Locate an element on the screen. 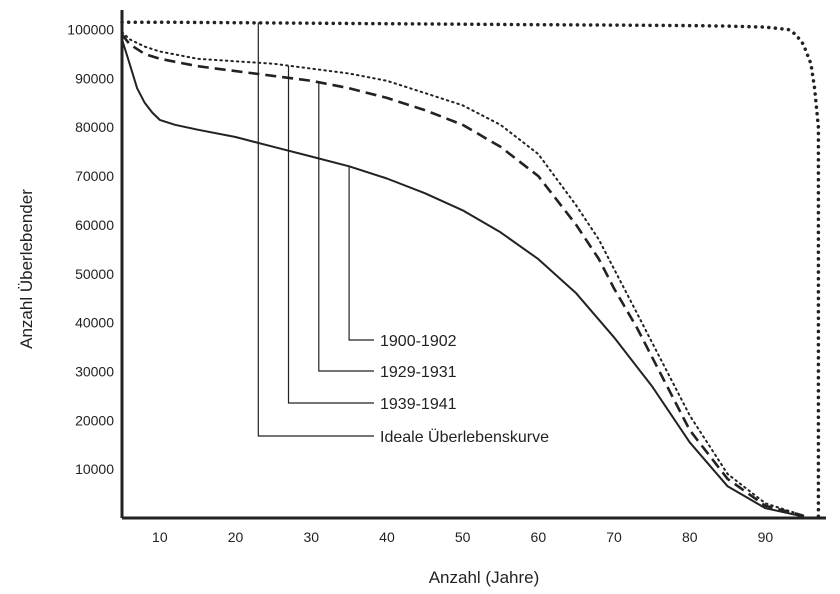 This screenshot has height=594, width=840. legend-entry: 1939-1941 is located at coordinates (418, 404).